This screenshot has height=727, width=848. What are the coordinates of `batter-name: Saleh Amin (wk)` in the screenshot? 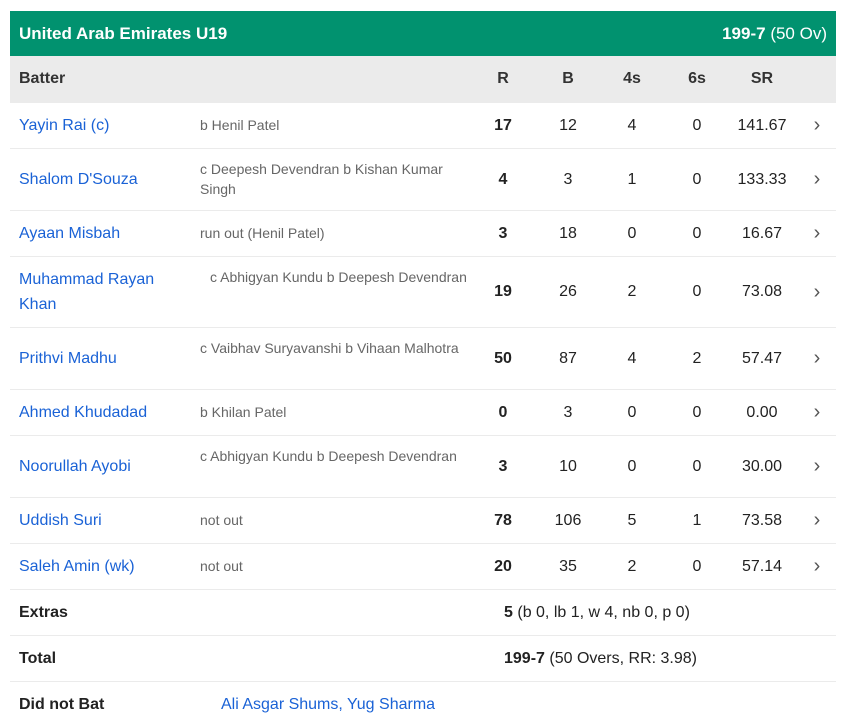 It's located at (77, 566).